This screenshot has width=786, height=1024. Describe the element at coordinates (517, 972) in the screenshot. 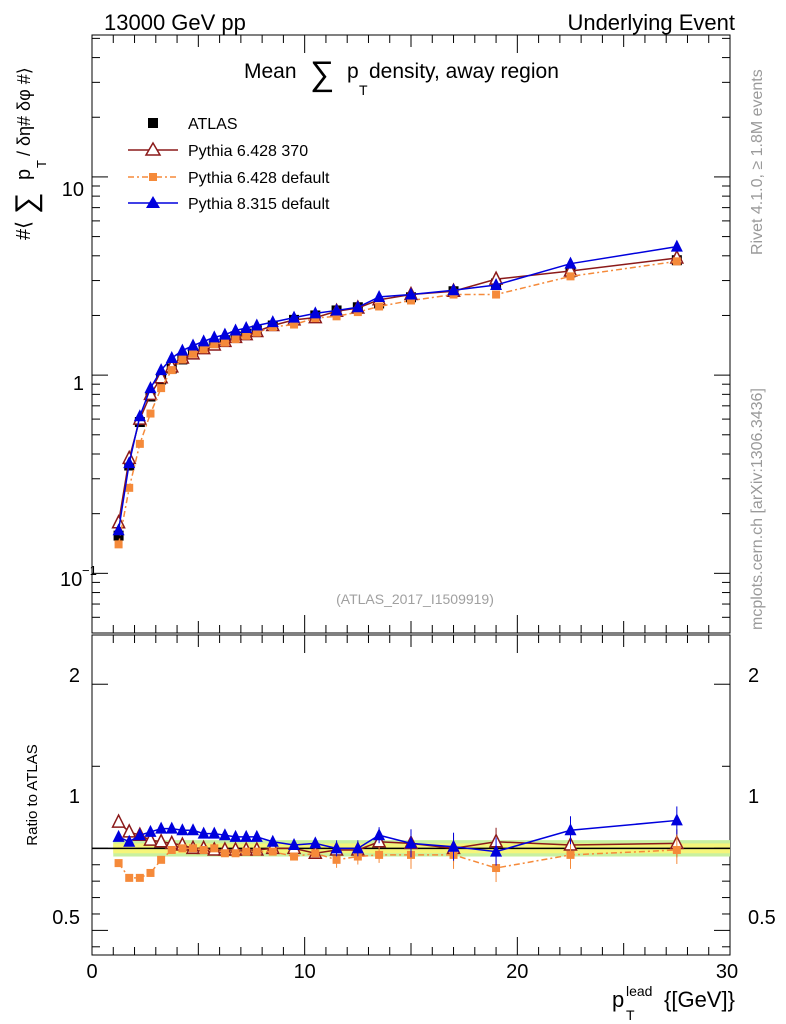

I see `xtick-label-20: 20` at that location.